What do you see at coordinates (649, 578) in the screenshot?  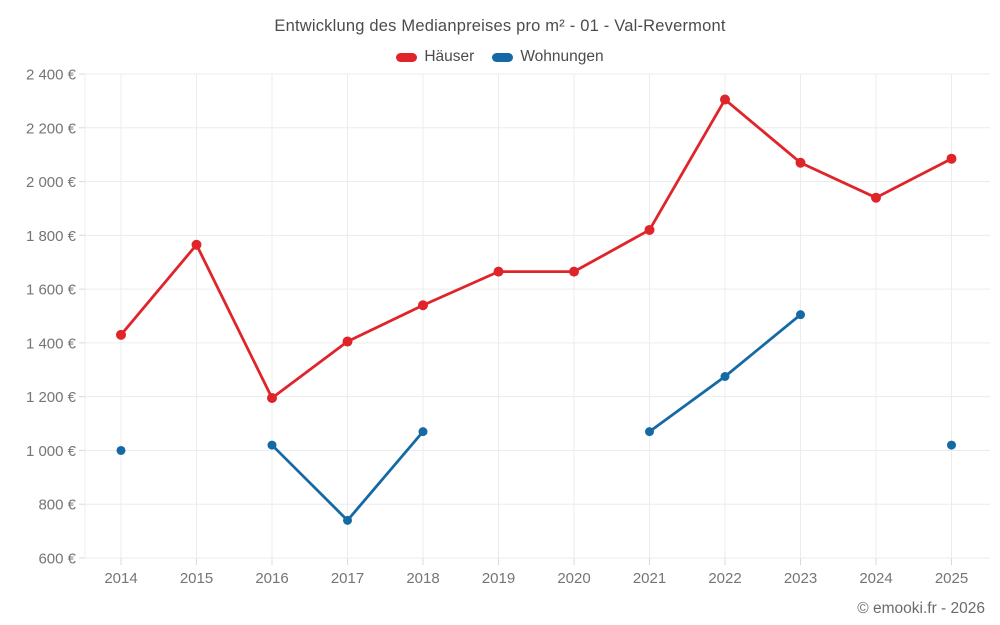 I see `x-axis-label: 2021` at bounding box center [649, 578].